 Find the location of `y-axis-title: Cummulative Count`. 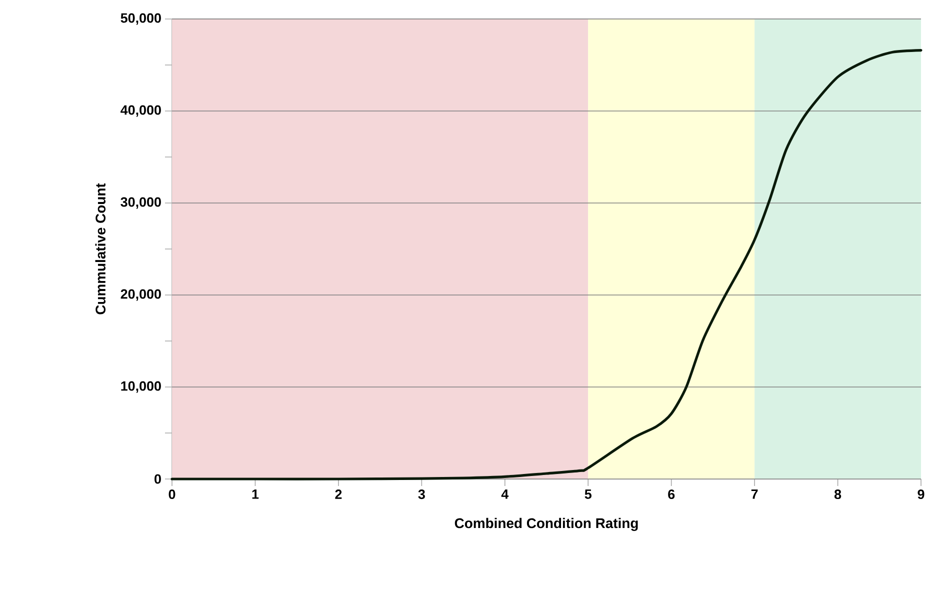

y-axis-title: Cummulative Count is located at coordinates (100, 248).